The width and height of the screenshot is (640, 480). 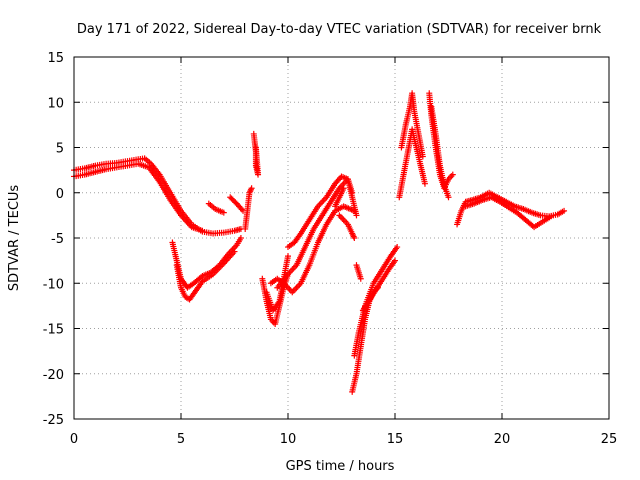 What do you see at coordinates (288, 439) in the screenshot?
I see `x-tick-label: 10` at bounding box center [288, 439].